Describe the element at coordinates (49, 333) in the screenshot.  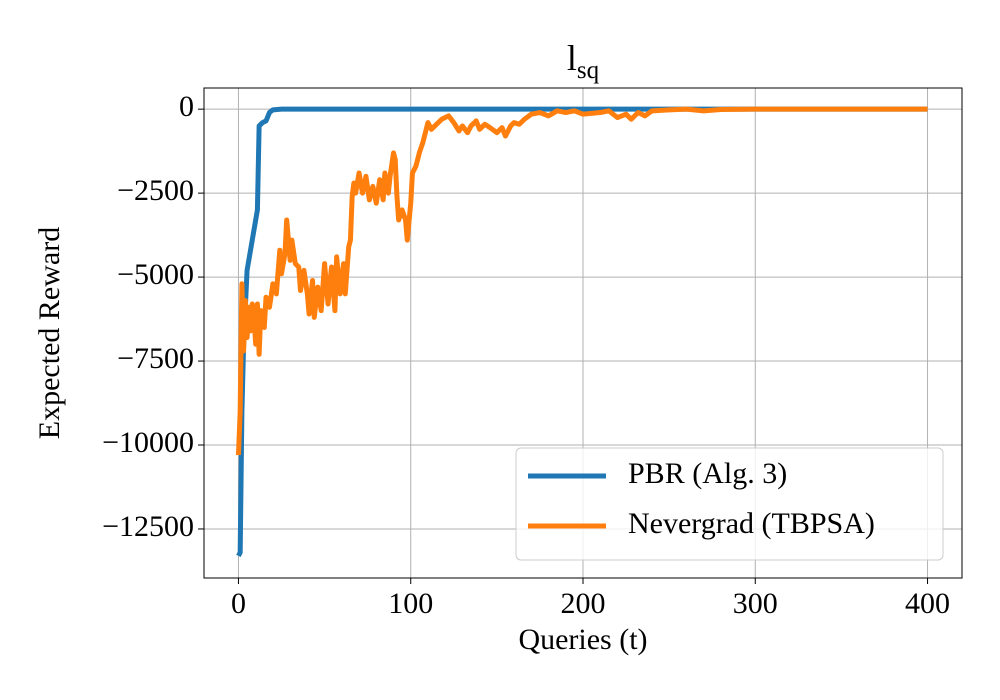
I see `y-axis-label: Expected Reward` at that location.